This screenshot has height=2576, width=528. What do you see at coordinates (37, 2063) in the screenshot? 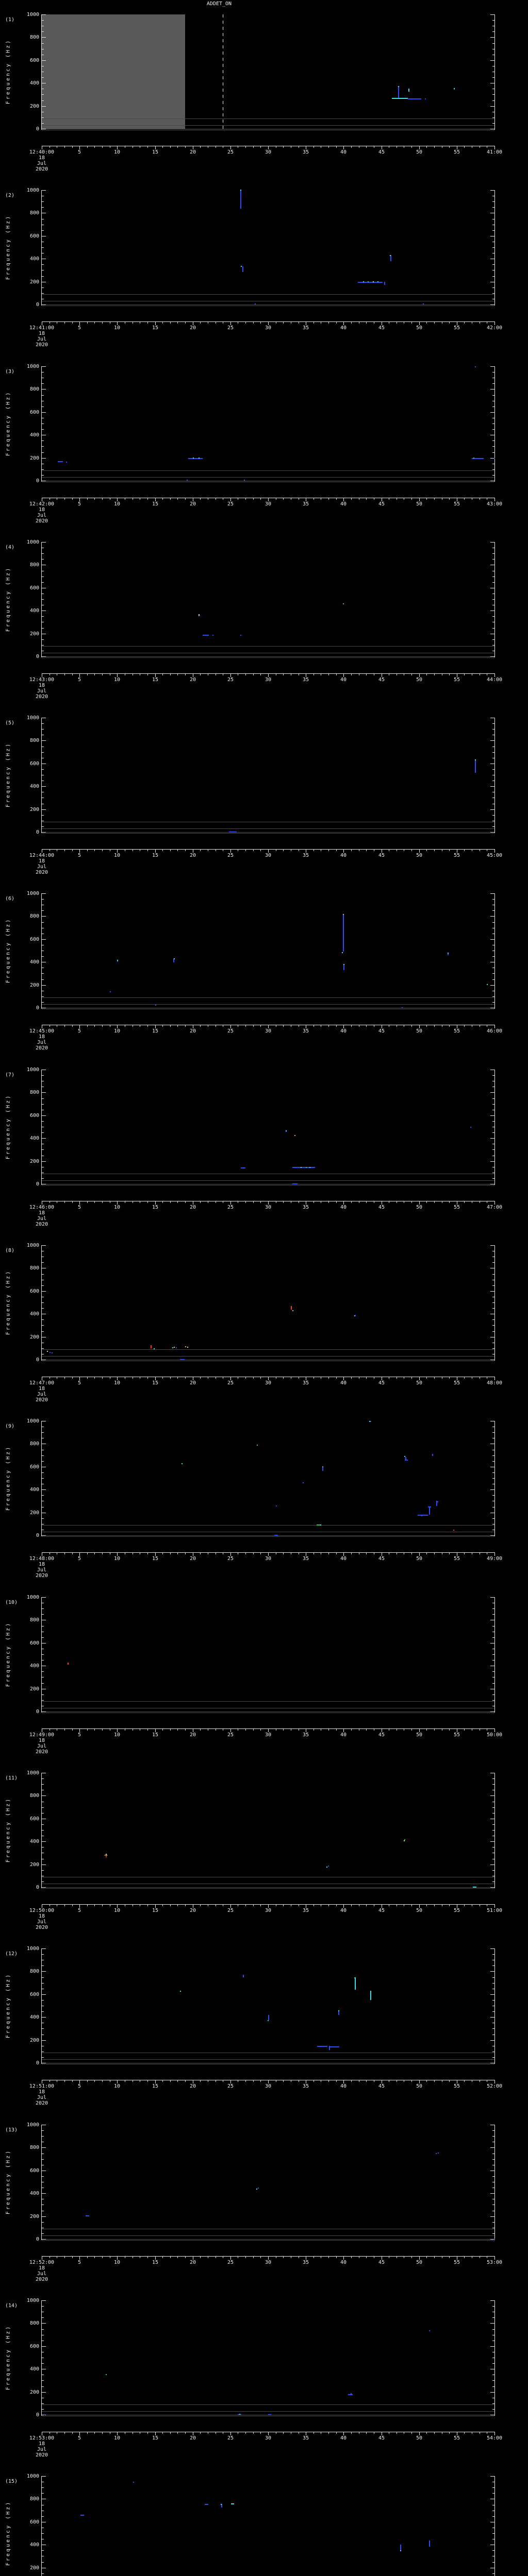
I see `y-tick-label: 0` at bounding box center [37, 2063].